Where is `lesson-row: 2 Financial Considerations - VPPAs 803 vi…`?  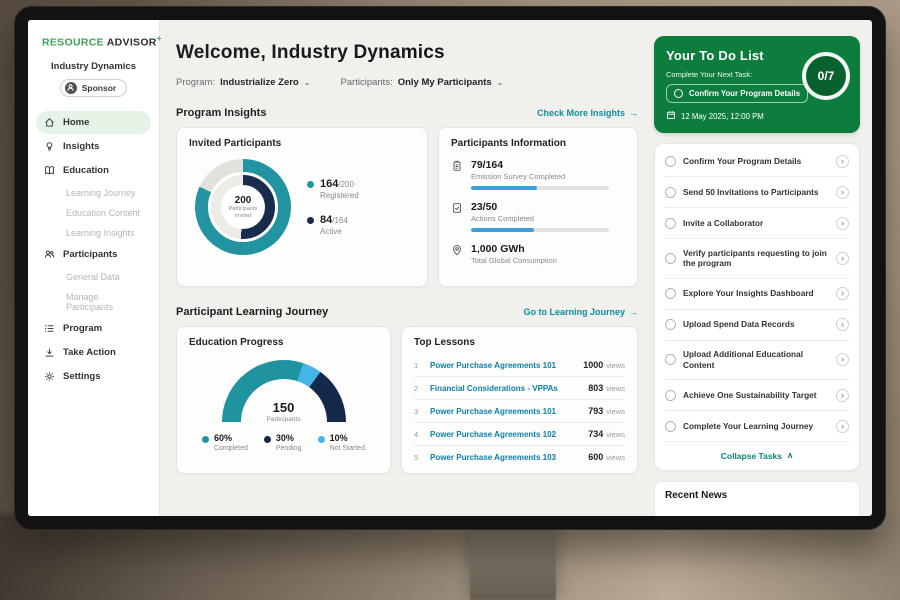 lesson-row: 2 Financial Considerations - VPPAs 803 vi… is located at coordinates (519, 388).